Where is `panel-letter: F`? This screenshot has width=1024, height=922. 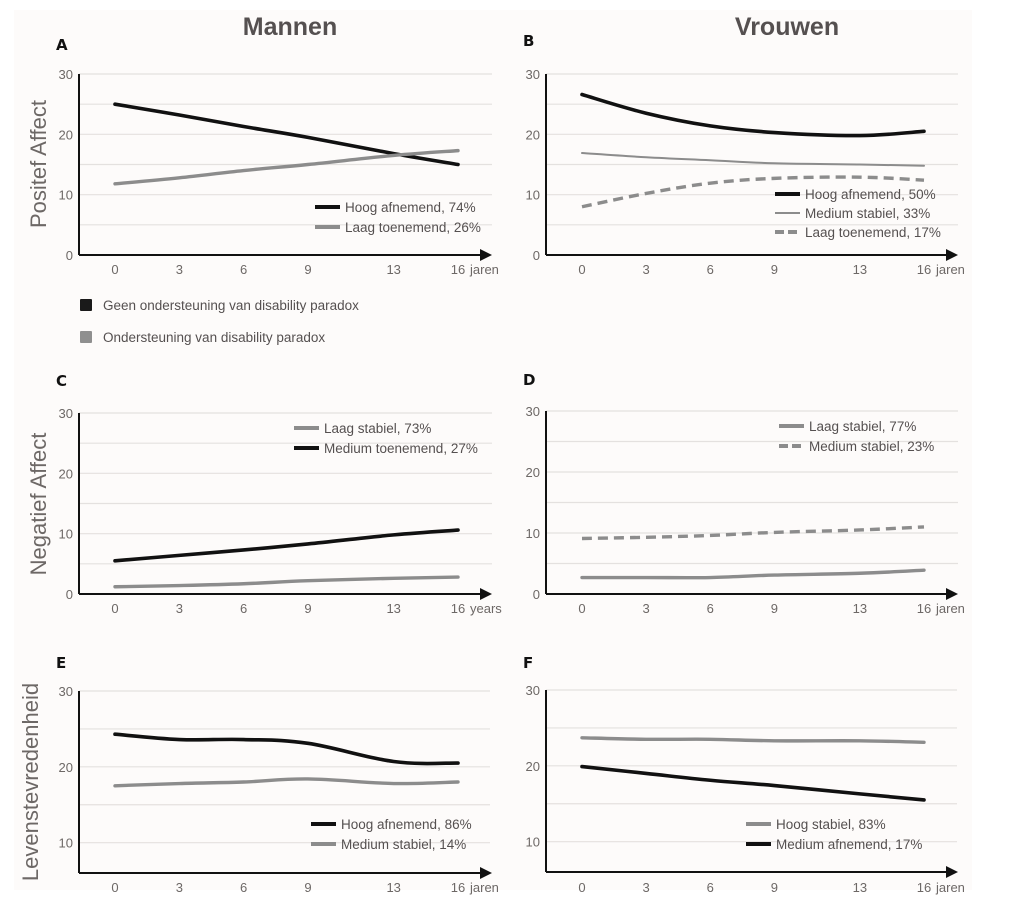
panel-letter: F is located at coordinates (528, 663).